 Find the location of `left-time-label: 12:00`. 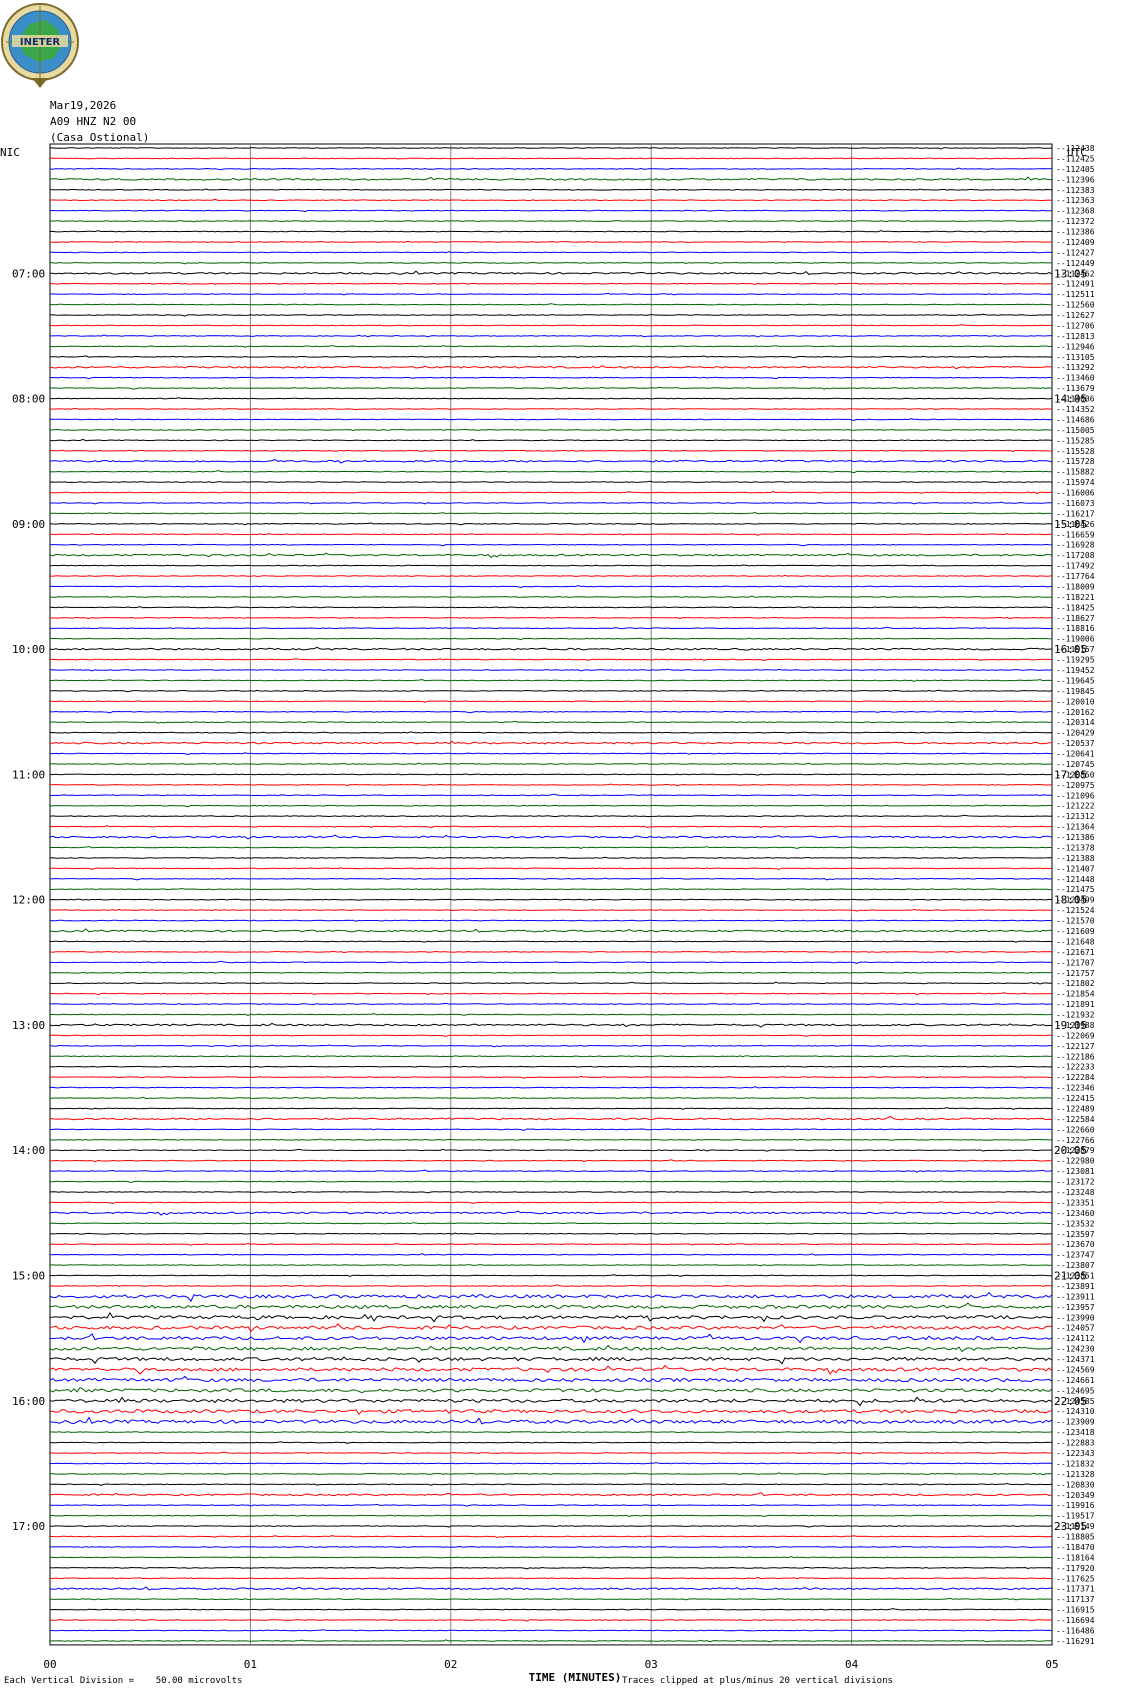

left-time-label: 12:00 is located at coordinates (28, 900).